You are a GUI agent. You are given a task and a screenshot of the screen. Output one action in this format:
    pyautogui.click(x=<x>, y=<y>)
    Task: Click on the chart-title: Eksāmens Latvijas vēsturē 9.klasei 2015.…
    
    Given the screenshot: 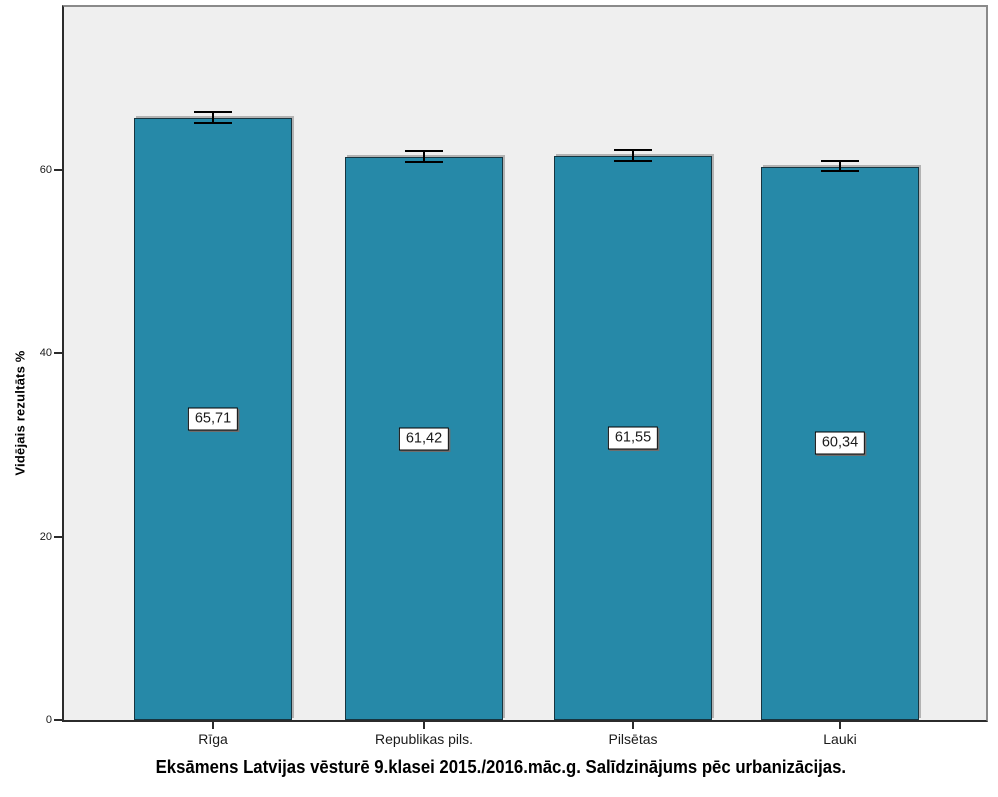 What is the action you would take?
    pyautogui.click(x=501, y=767)
    